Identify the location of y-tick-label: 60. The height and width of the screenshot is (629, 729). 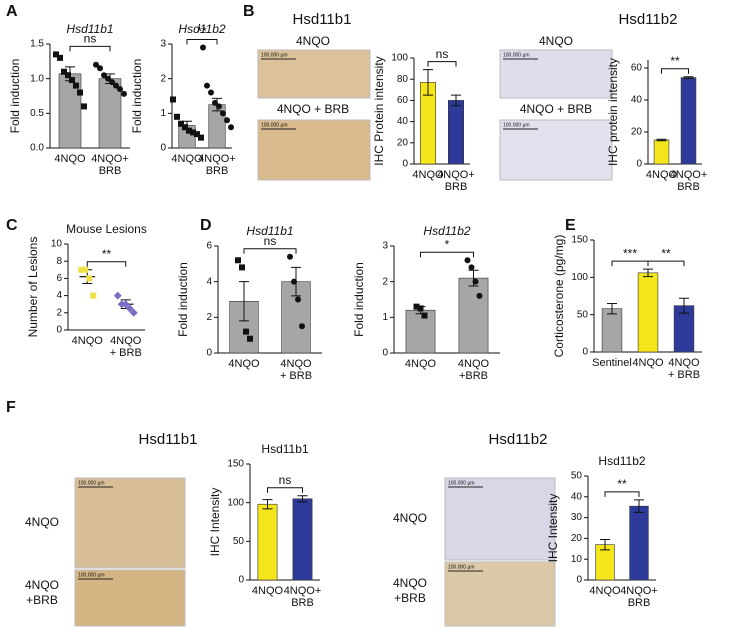
(403, 100).